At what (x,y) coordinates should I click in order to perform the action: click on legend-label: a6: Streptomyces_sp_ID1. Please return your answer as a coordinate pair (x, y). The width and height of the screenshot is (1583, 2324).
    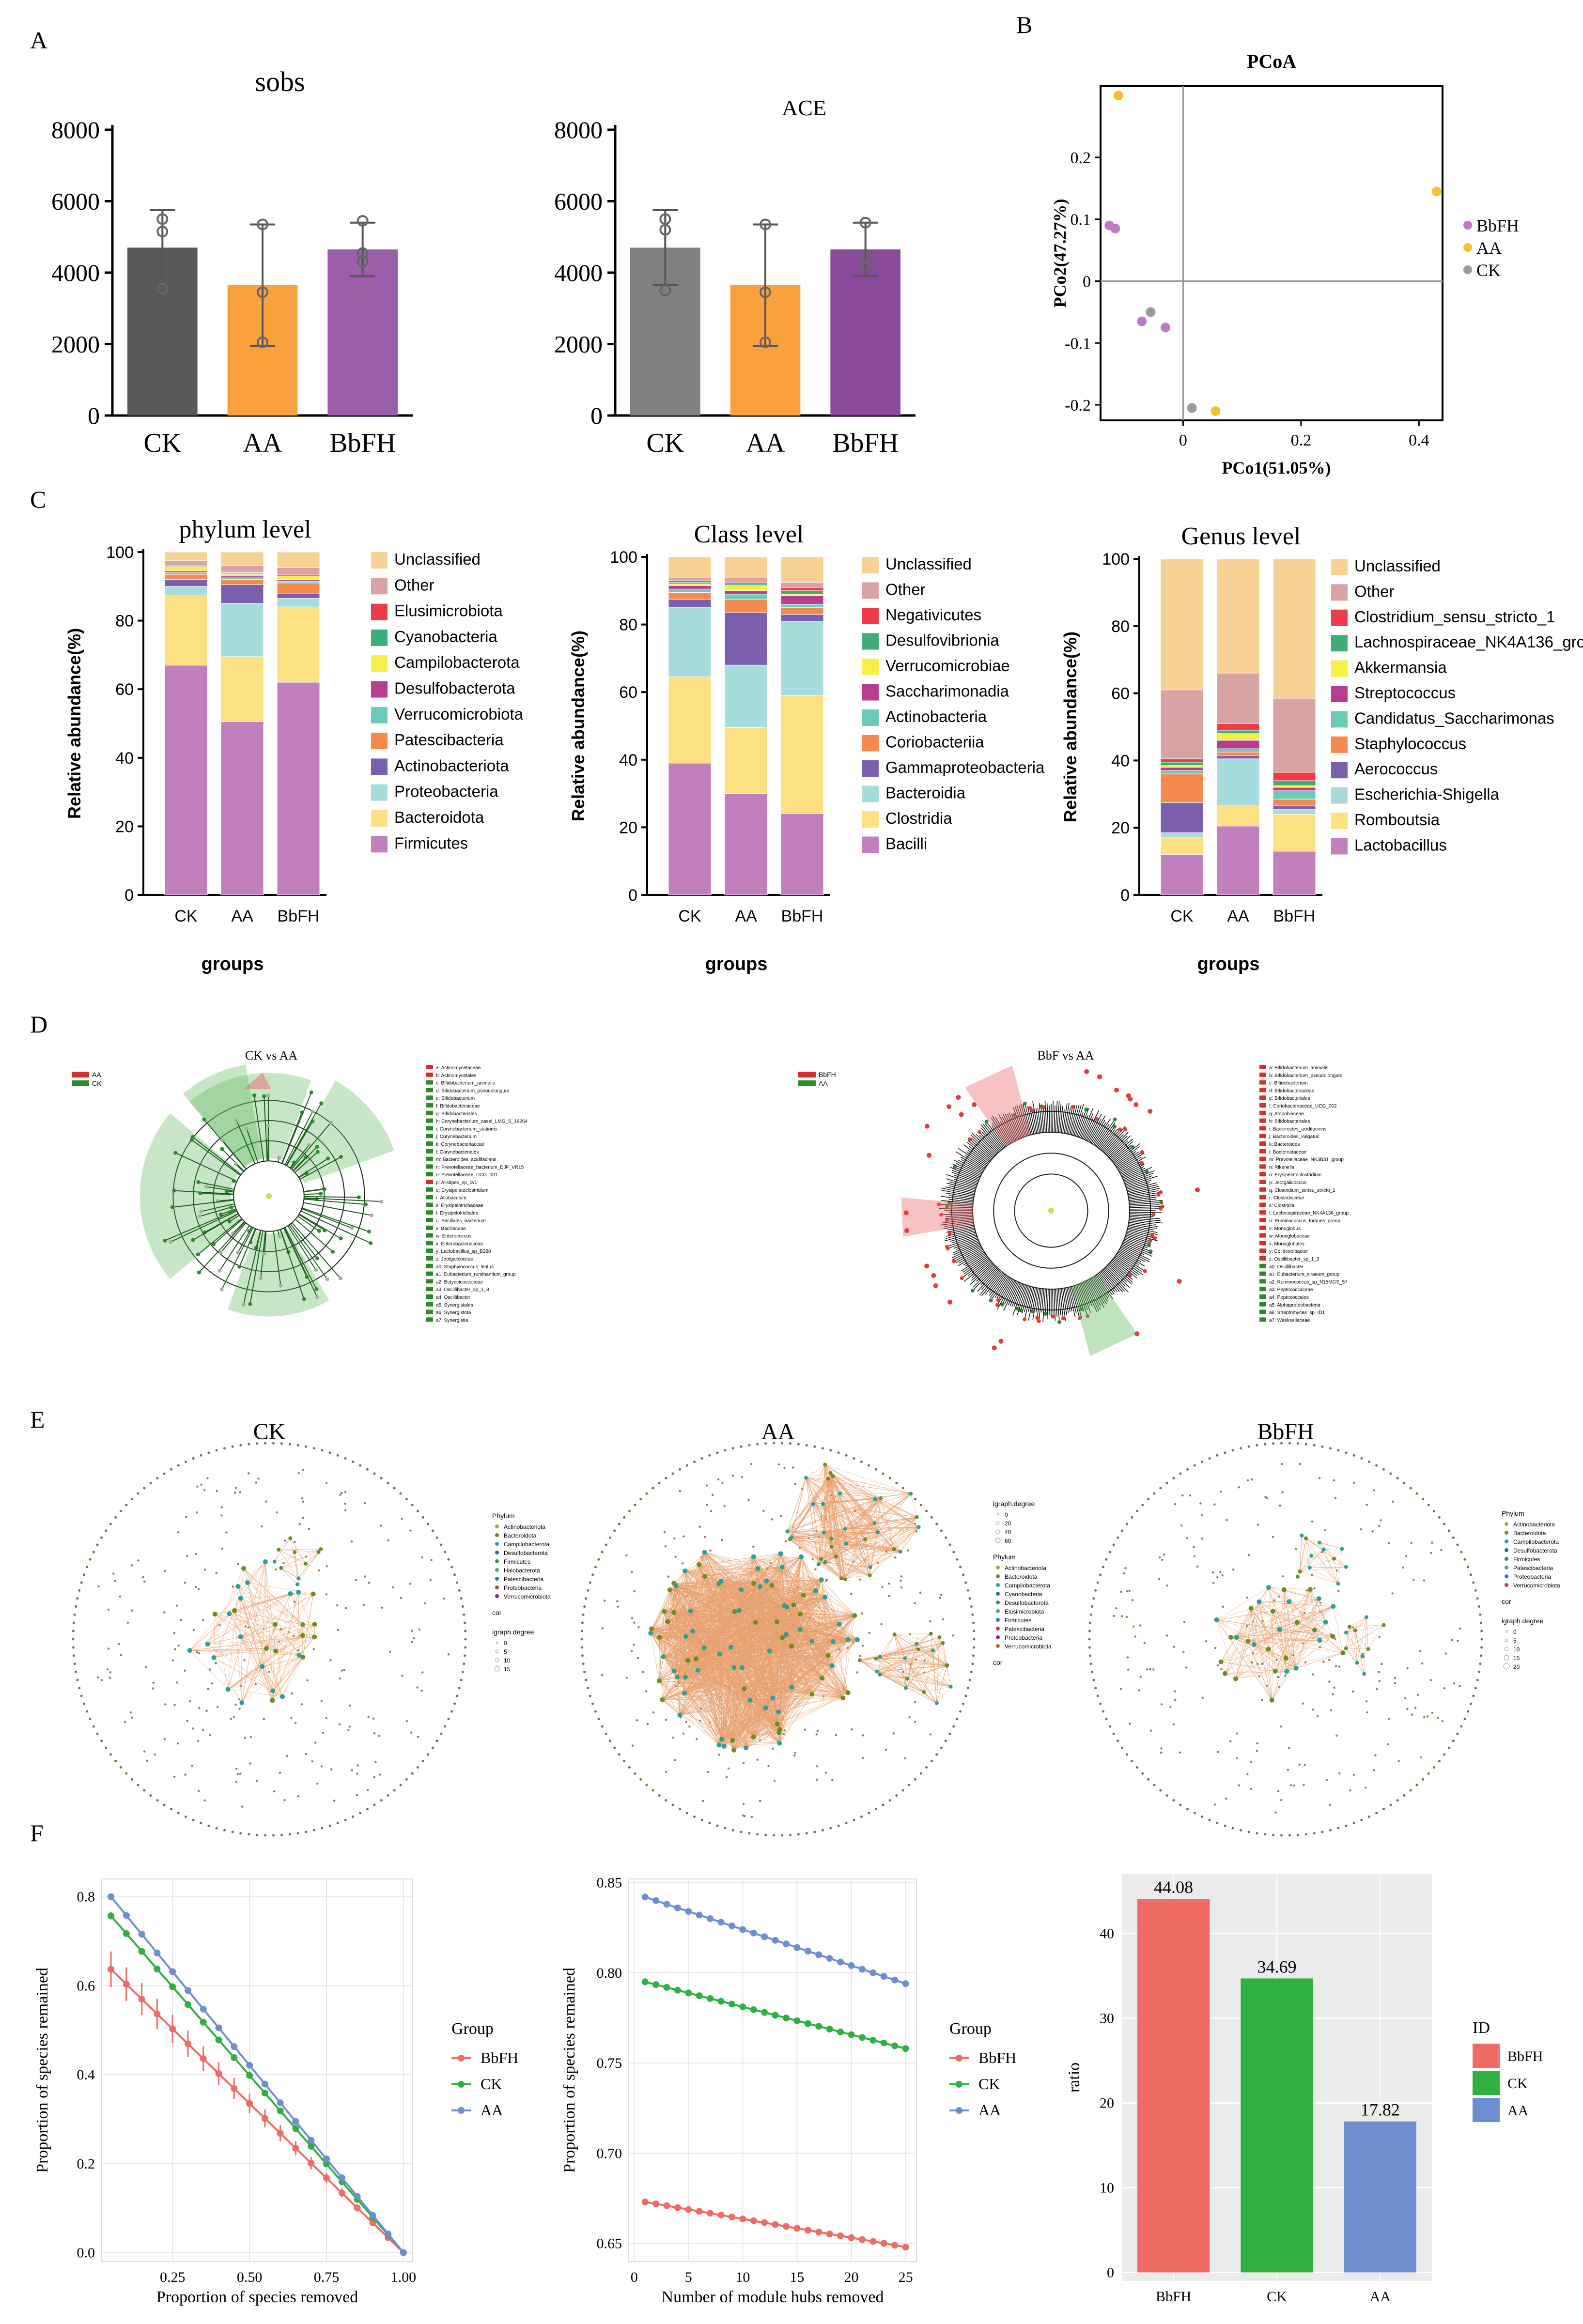
    Looking at the image, I should click on (1297, 1313).